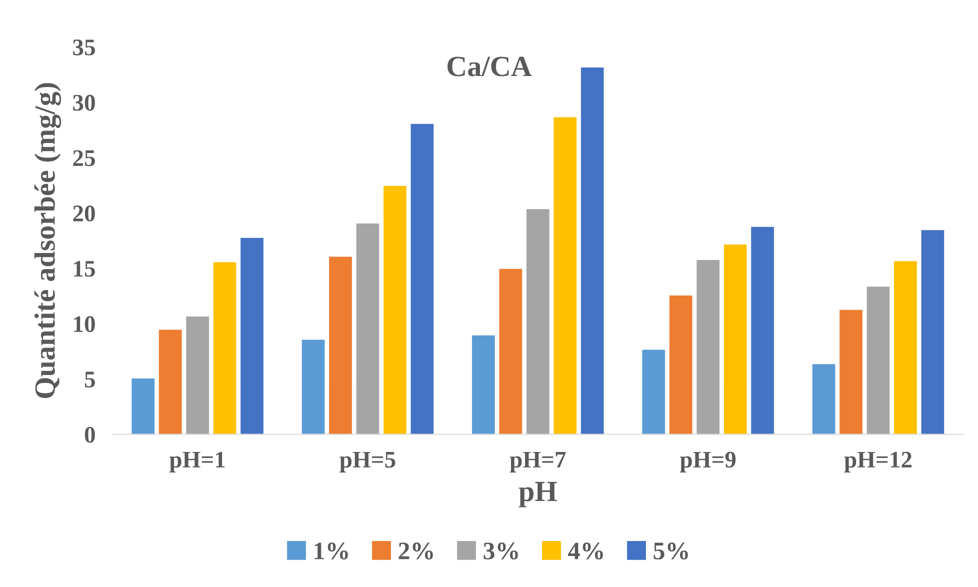 This screenshot has width=978, height=587. Describe the element at coordinates (84, 102) in the screenshot. I see `y-tick-label: 30` at that location.